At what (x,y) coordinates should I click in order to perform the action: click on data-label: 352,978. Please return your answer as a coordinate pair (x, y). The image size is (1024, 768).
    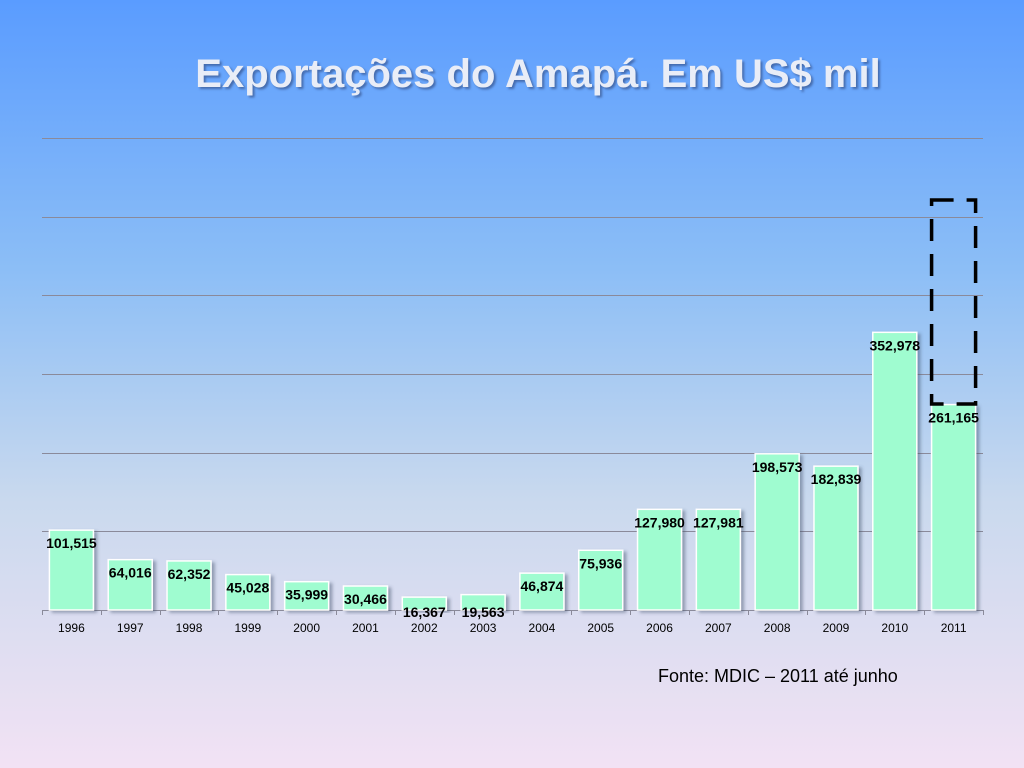
    Looking at the image, I should click on (894, 345).